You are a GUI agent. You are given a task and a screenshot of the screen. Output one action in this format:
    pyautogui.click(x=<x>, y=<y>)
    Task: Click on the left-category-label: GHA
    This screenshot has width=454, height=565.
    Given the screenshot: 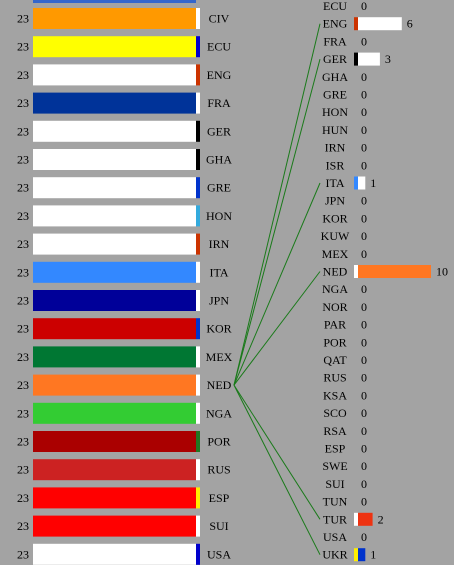 What is the action you would take?
    pyautogui.click(x=219, y=160)
    